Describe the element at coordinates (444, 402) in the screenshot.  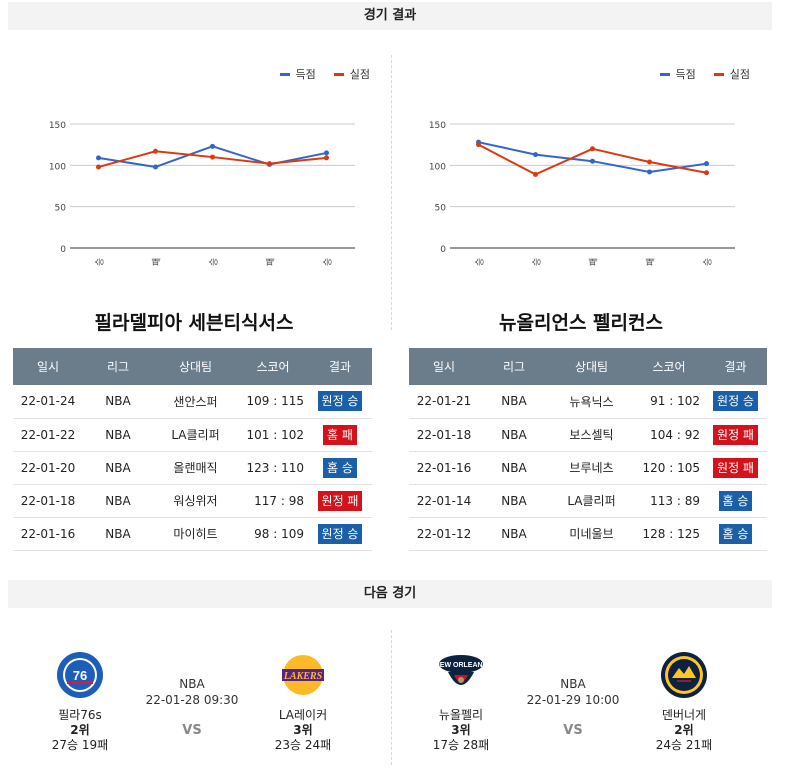
I see `cell-date: 22-01-21` at that location.